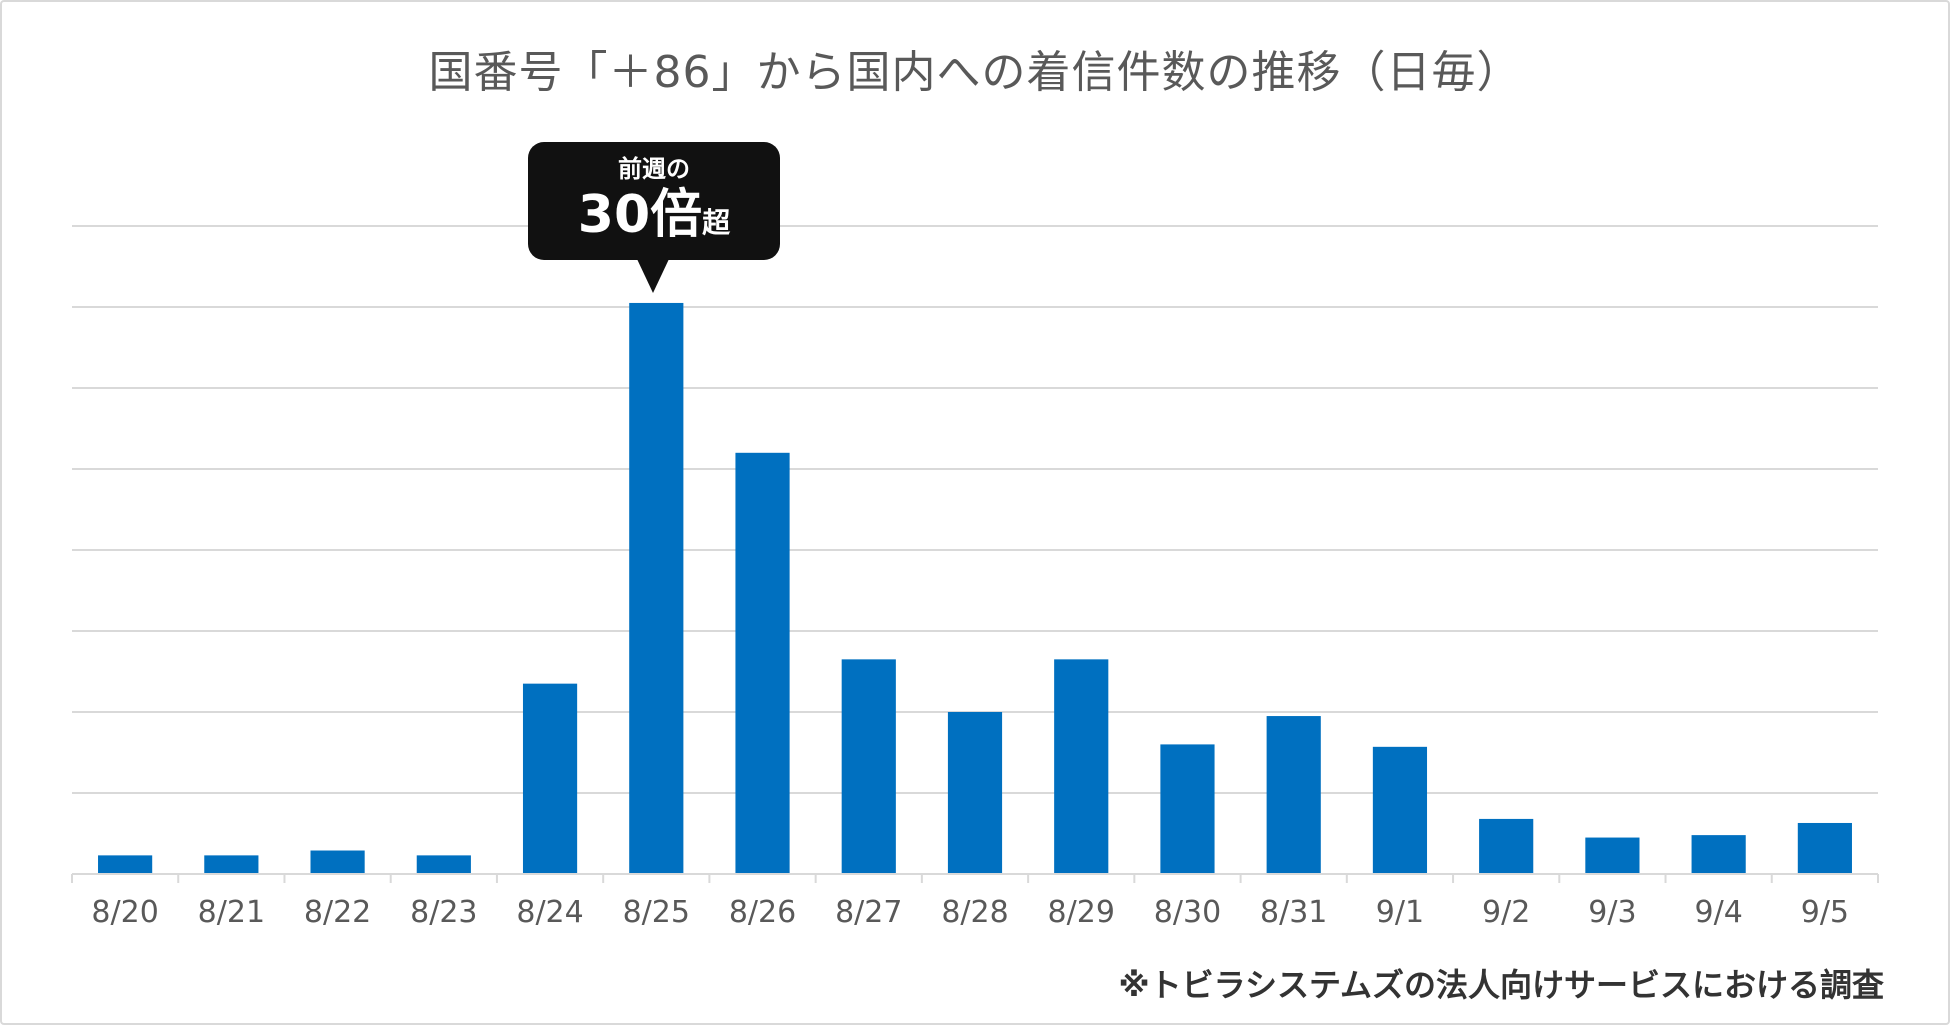 Image resolution: width=1950 pixels, height=1025 pixels. I want to click on x-tick-label: 8/21, so click(231, 912).